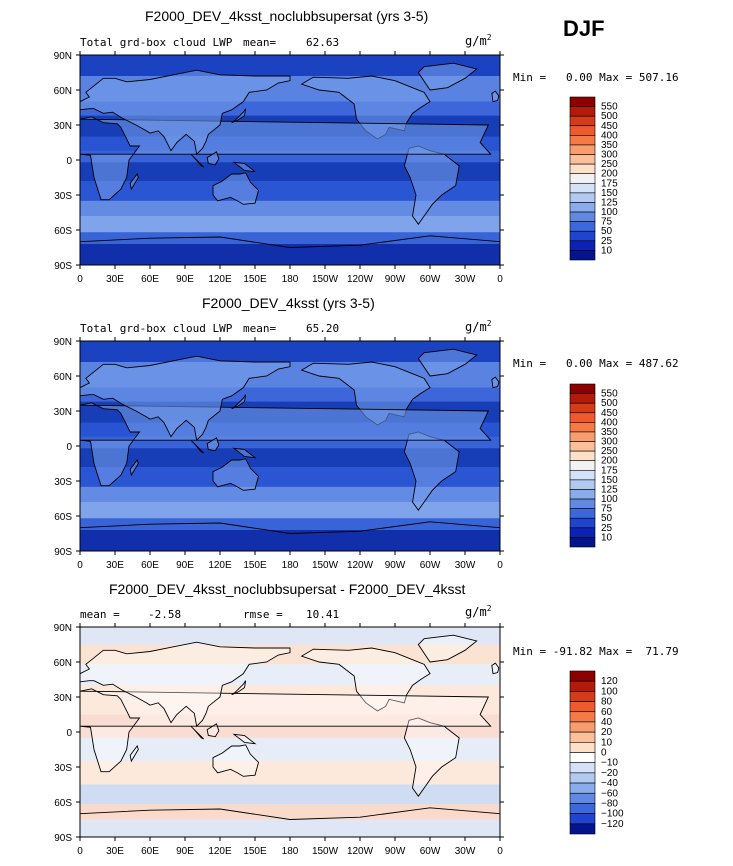 This screenshot has width=733, height=866. I want to click on panel3-mean-label: mean =, so click(100, 614).